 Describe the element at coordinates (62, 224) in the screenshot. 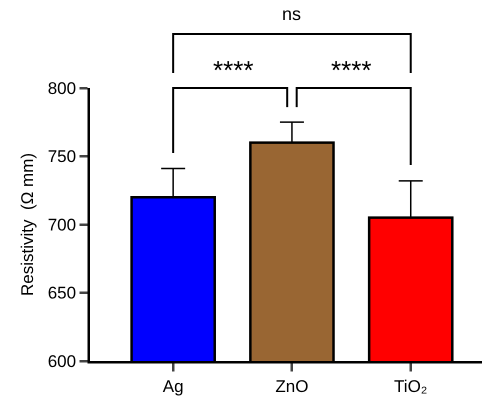

I see `y-tick-label: 700` at that location.